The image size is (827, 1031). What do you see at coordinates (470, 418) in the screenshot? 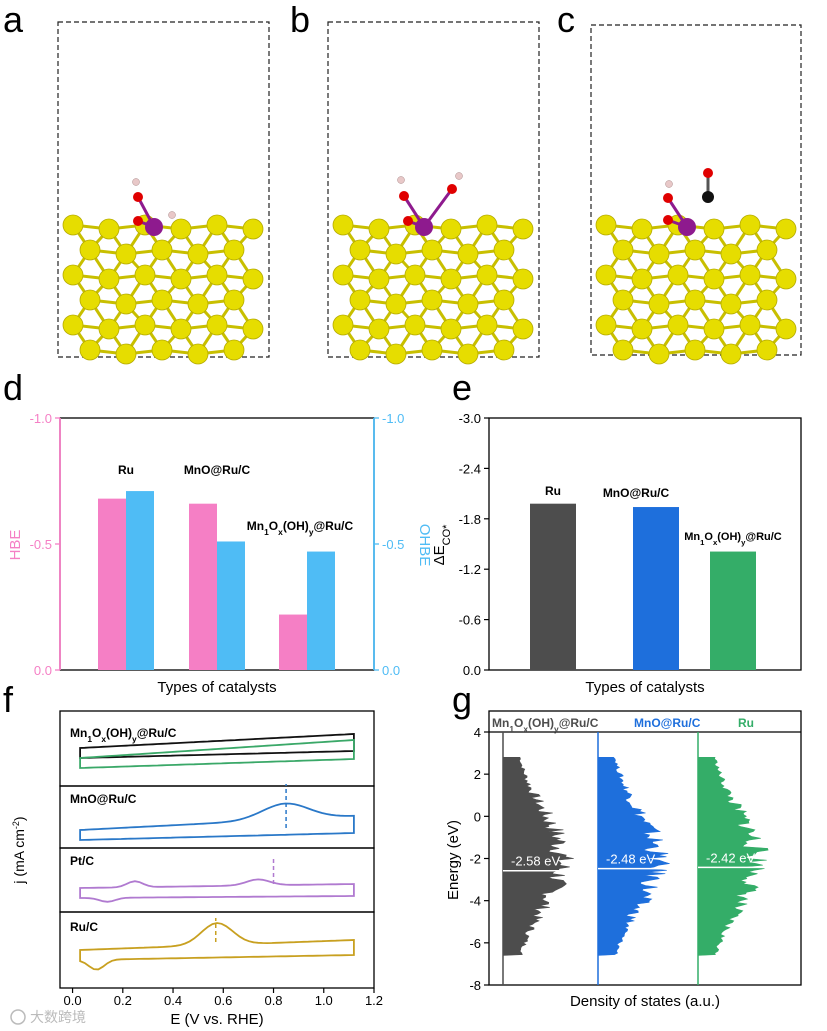
I see `ytick-label-e: -3.0` at bounding box center [470, 418].